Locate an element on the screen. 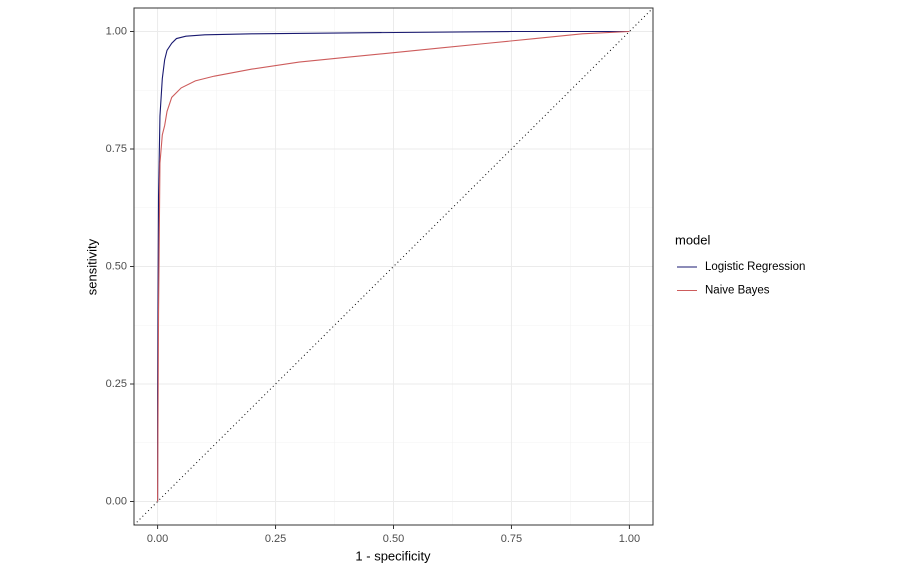 Image resolution: width=900 pixels, height=572 pixels. x-tick-label: 0.75 is located at coordinates (511, 539).